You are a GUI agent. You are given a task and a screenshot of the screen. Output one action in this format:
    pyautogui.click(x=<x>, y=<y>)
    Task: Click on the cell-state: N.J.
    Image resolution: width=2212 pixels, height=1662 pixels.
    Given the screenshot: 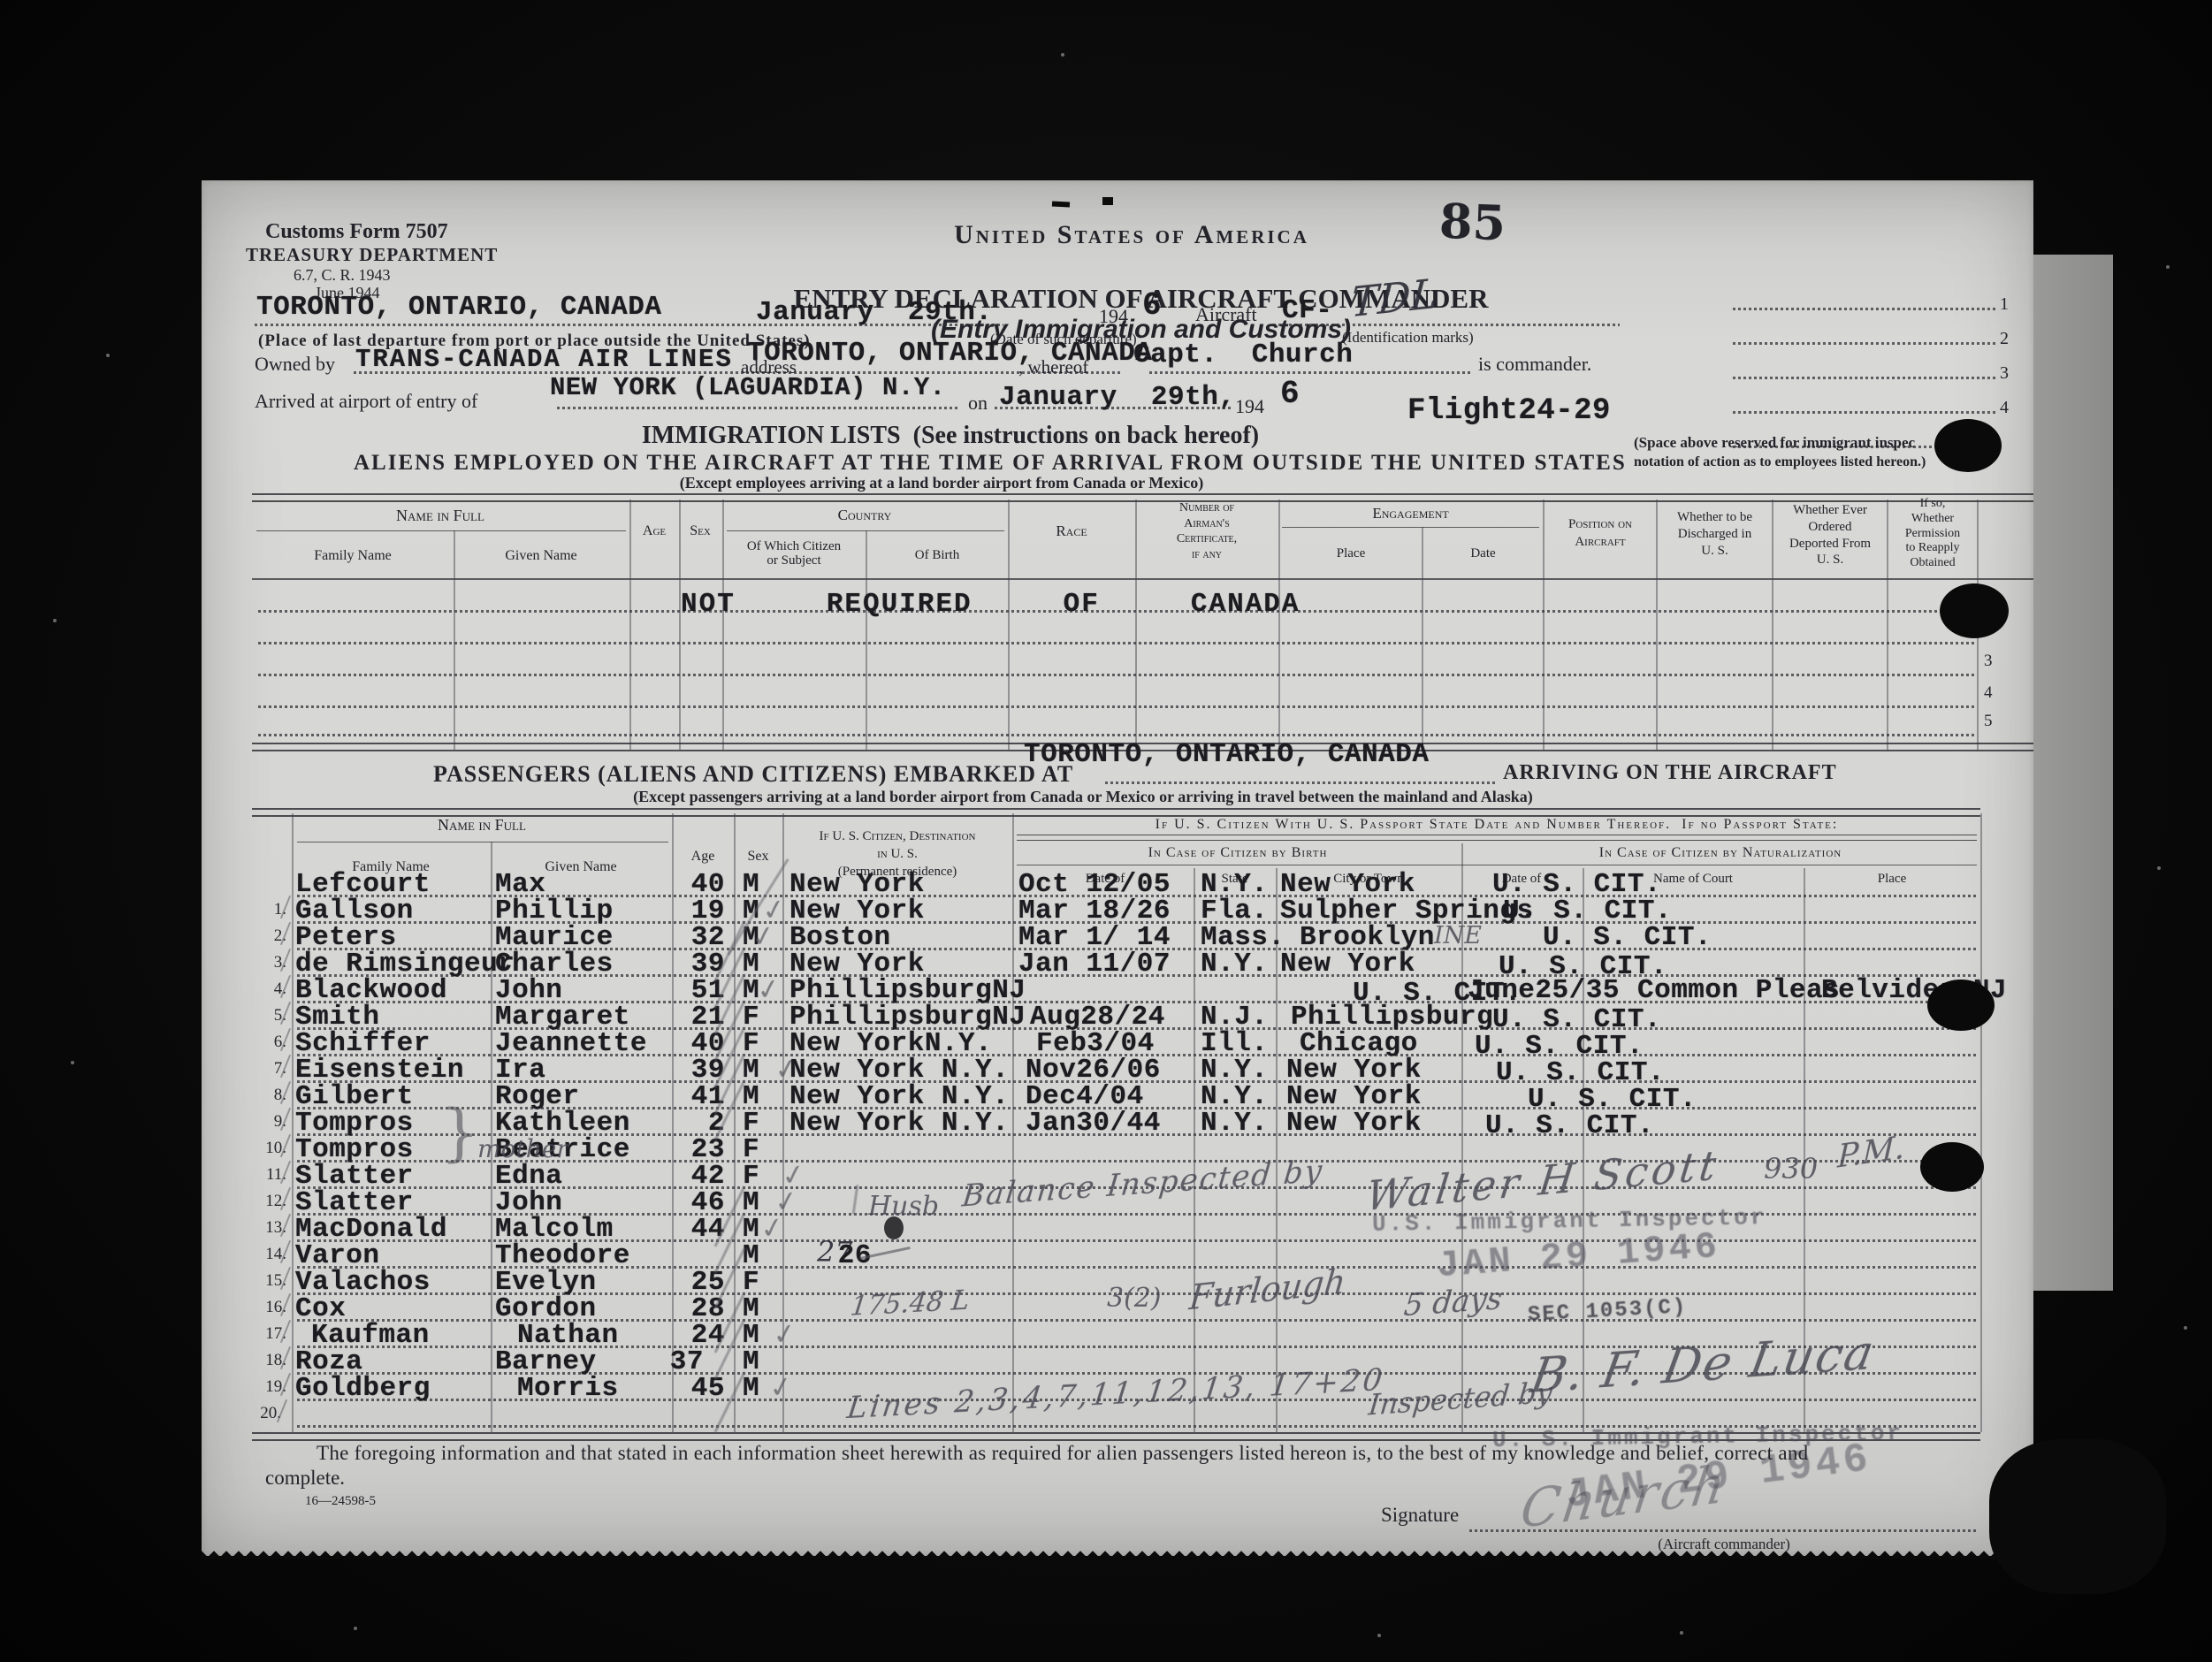 What is the action you would take?
    pyautogui.click(x=1235, y=1017)
    